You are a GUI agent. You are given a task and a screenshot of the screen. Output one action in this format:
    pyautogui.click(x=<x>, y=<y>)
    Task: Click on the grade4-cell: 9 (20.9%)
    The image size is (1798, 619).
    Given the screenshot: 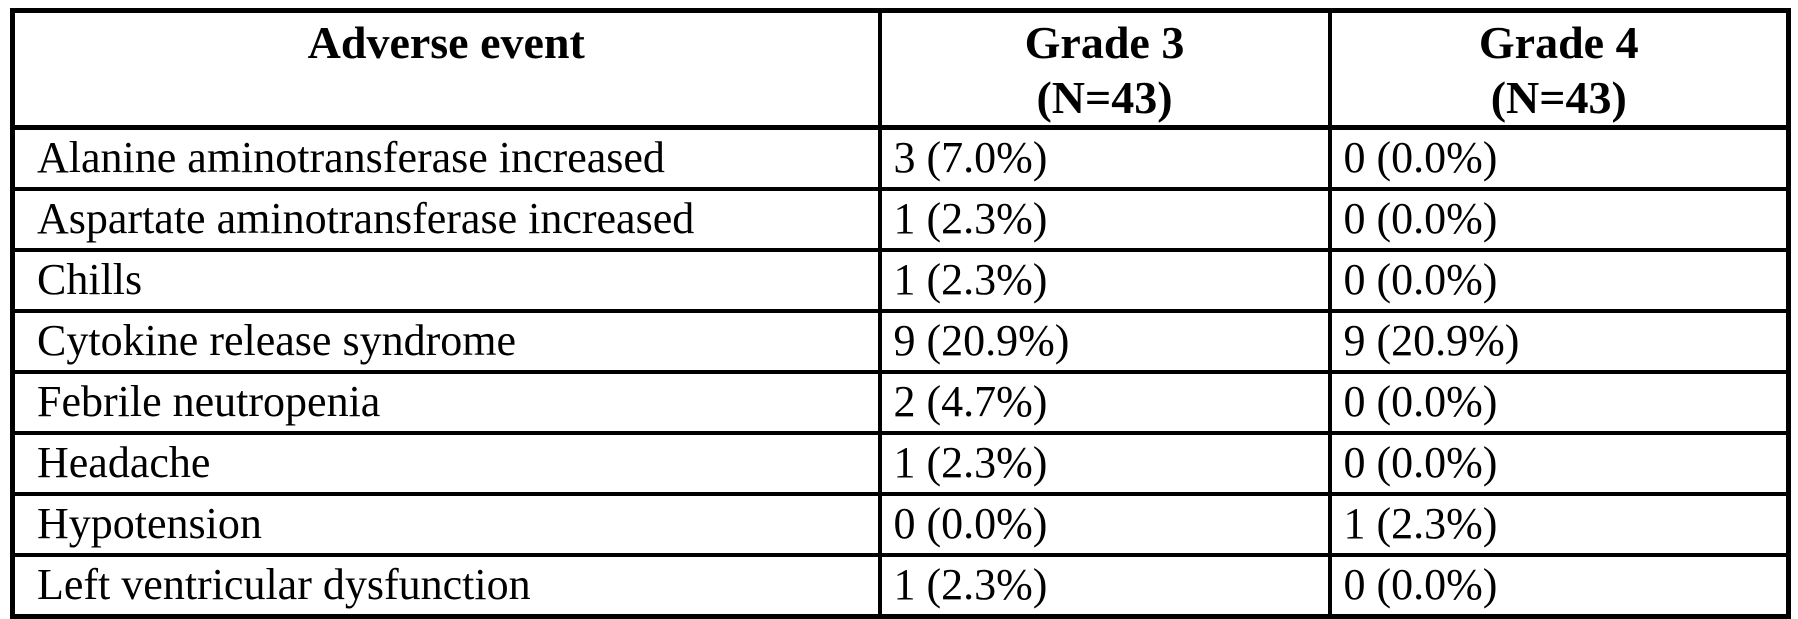 What is the action you would take?
    pyautogui.click(x=1559, y=342)
    